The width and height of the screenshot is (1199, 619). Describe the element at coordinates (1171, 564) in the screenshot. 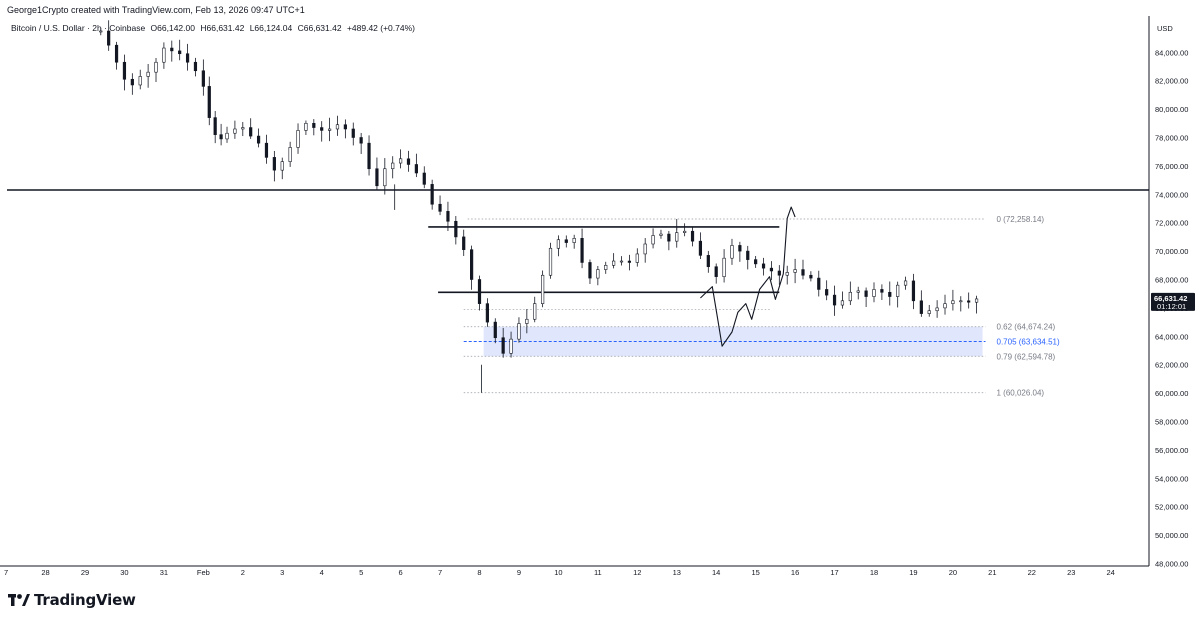

I see `price-tick-label: 48,000.00` at that location.